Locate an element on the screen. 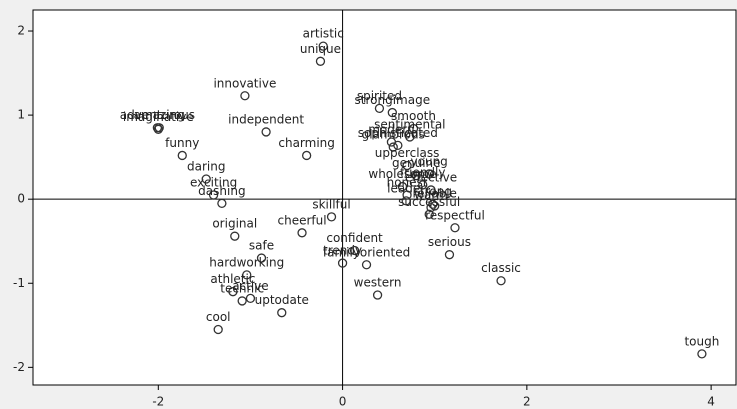  point-label: effective is located at coordinates (431, 177).